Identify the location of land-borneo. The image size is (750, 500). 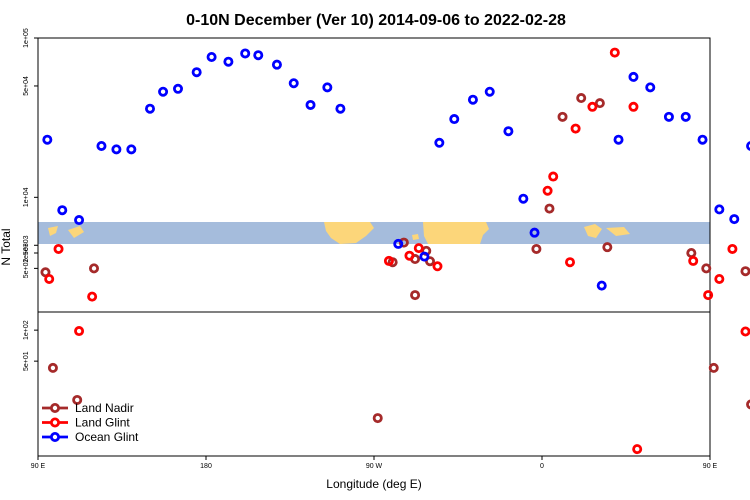
(593, 231).